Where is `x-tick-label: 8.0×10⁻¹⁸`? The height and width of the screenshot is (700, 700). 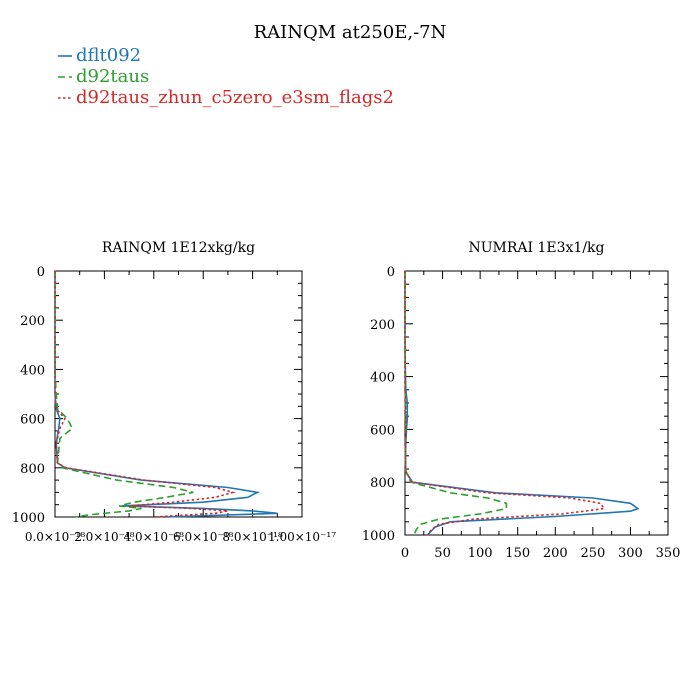
x-tick-label: 8.0×10⁻¹⁸ is located at coordinates (252, 537).